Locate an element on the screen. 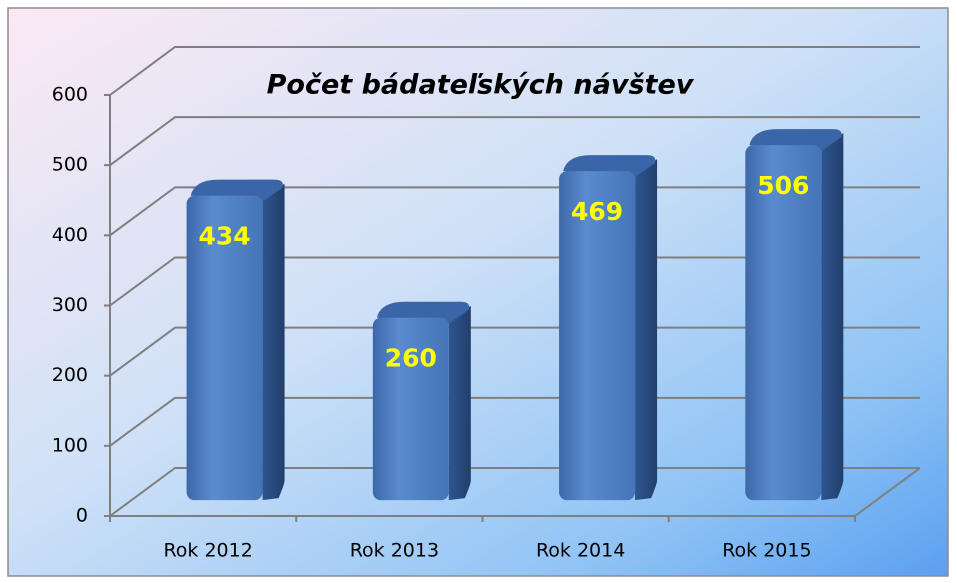  y-tick-label: 600 is located at coordinates (70, 95).